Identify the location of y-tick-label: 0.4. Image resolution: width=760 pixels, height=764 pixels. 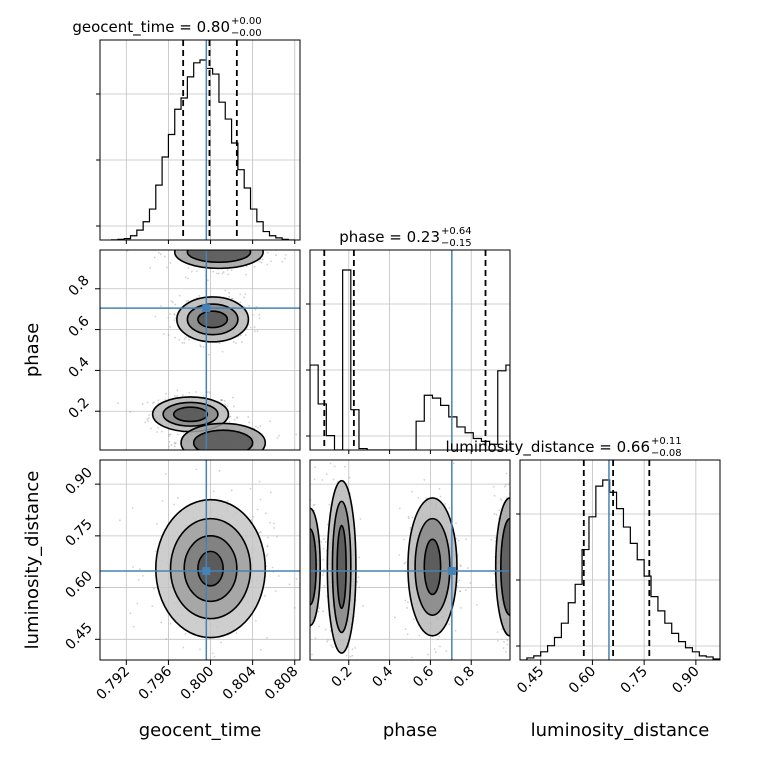
(79, 367).